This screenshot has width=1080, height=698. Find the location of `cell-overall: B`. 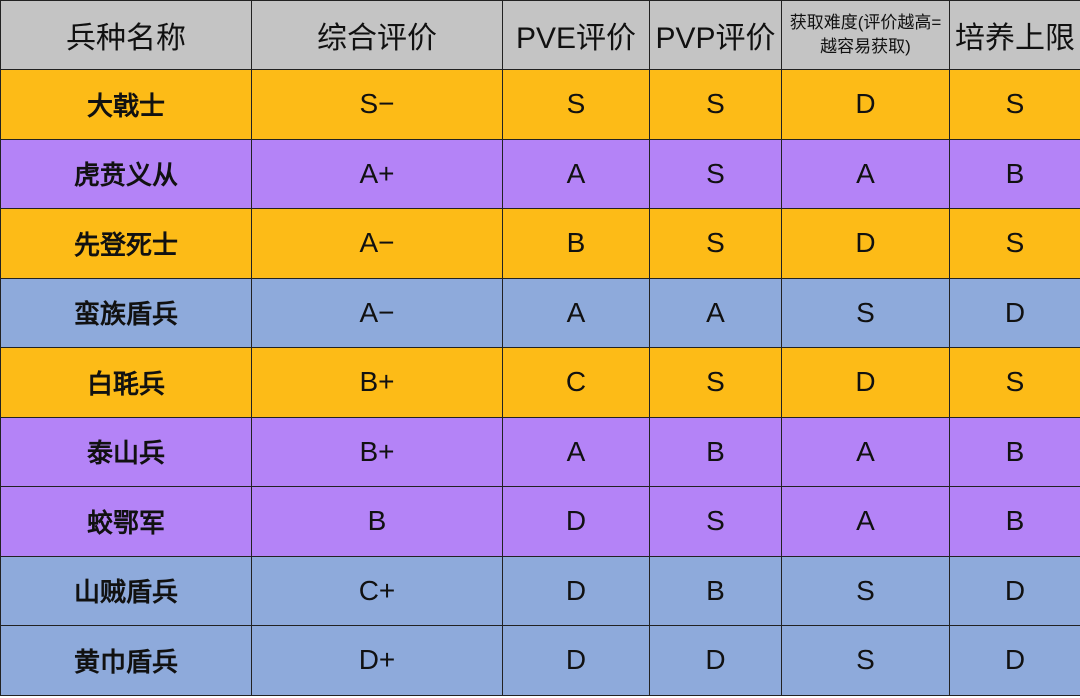

cell-overall: B is located at coordinates (377, 521).